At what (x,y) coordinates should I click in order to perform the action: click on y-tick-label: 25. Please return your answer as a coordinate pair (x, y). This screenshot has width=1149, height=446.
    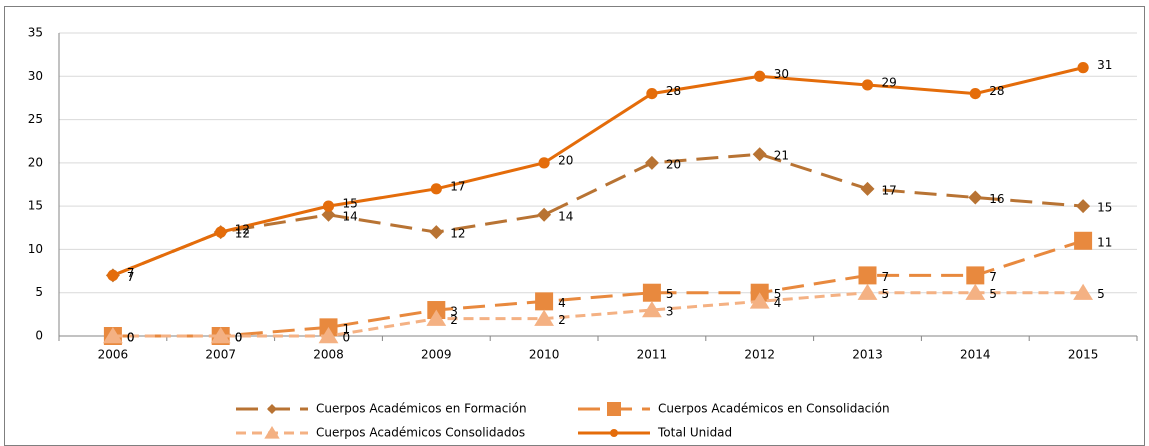
    Looking at the image, I should click on (35, 119).